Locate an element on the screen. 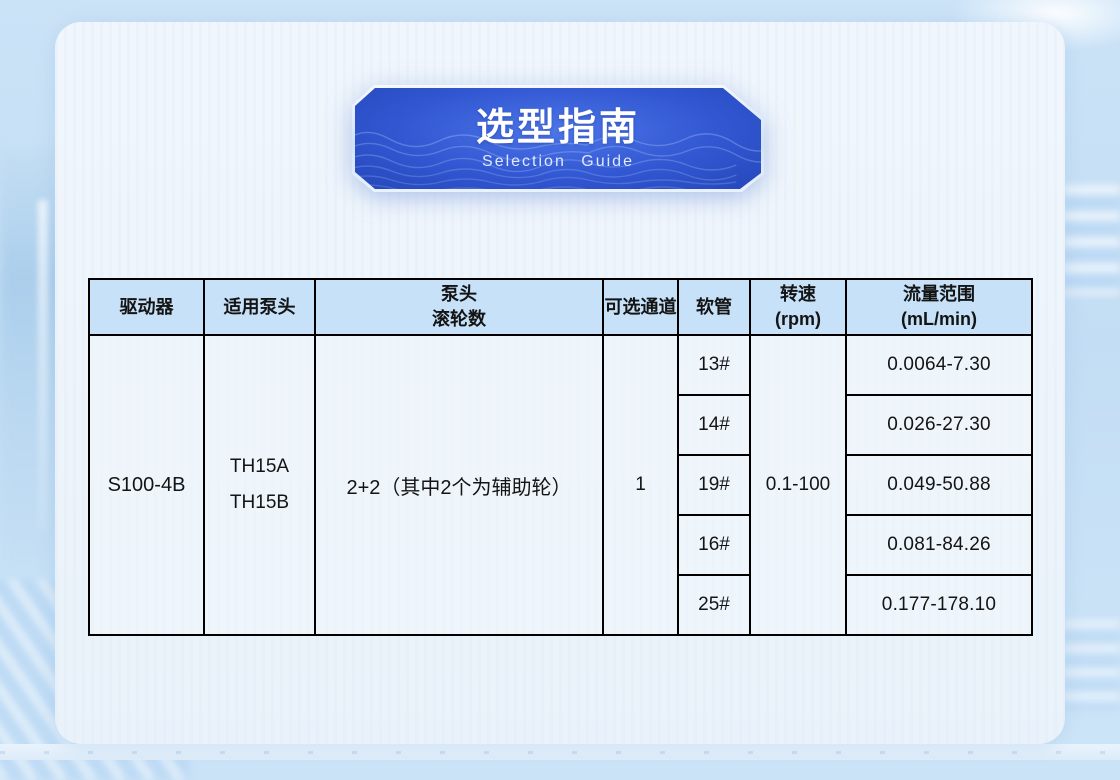 The width and height of the screenshot is (1120, 780). bg-right-streaks-bottom is located at coordinates (1091, 665).